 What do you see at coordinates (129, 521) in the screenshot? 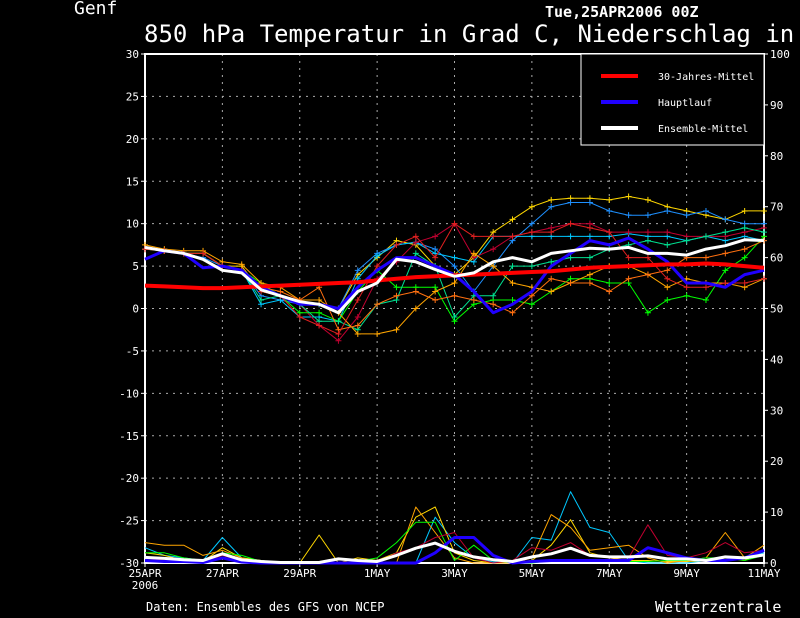
I see `y-left-tick-label: -25` at bounding box center [129, 521].